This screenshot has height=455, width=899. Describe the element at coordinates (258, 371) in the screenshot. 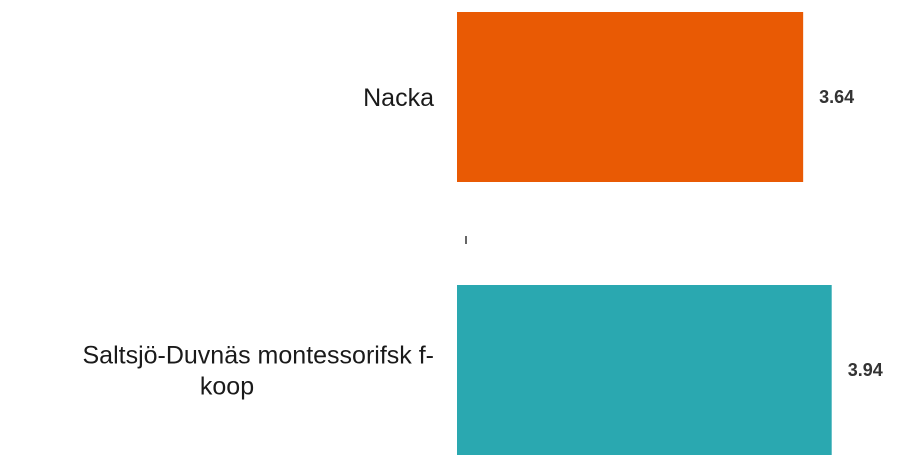

I see `category-label-2: Saltsjö-Duvnäs montessorifsk f-koop` at that location.